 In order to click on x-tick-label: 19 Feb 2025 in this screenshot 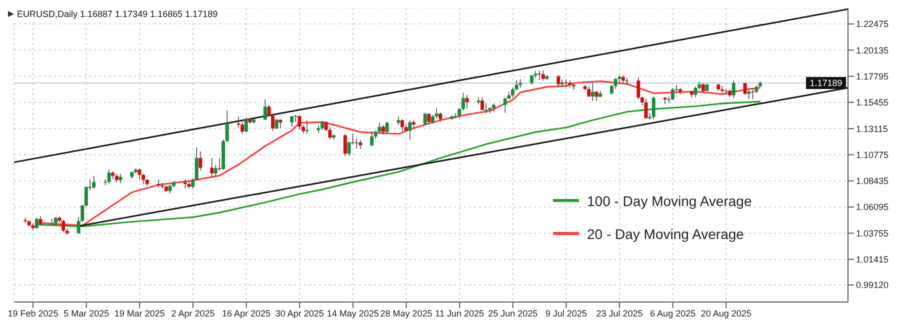, I will do `click(33, 313)`.